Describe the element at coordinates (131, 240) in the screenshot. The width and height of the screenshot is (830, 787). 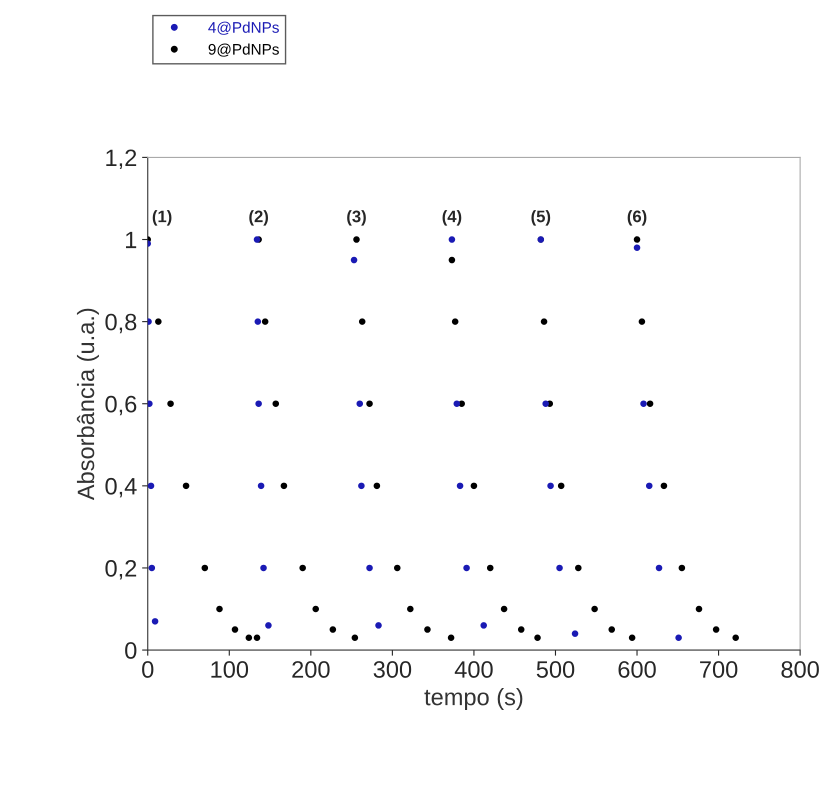
I see `y-tick-label: 1` at that location.